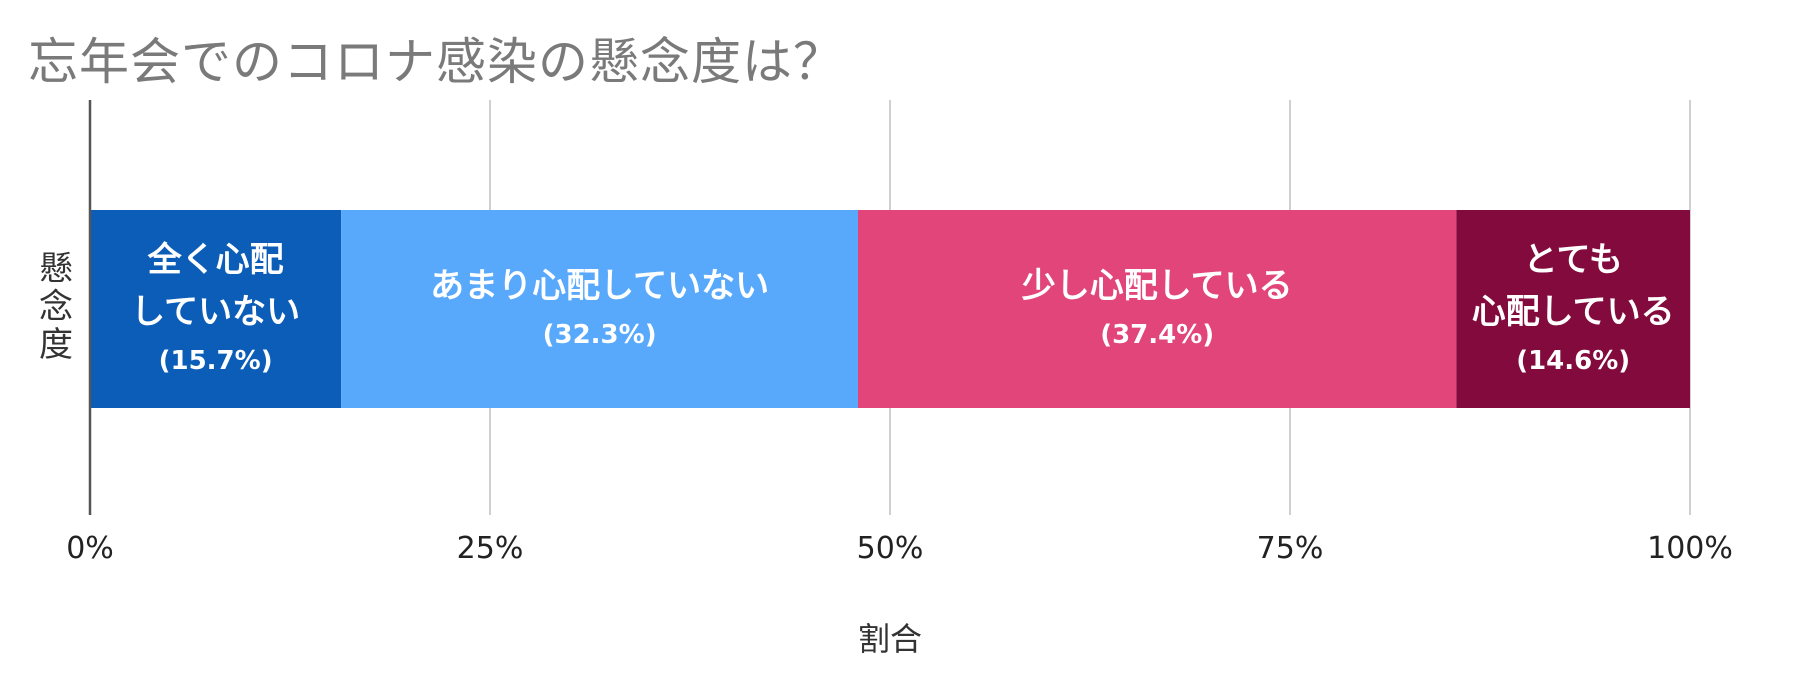  Describe the element at coordinates (90, 548) in the screenshot. I see `x-tick-label-0: 0%` at that location.